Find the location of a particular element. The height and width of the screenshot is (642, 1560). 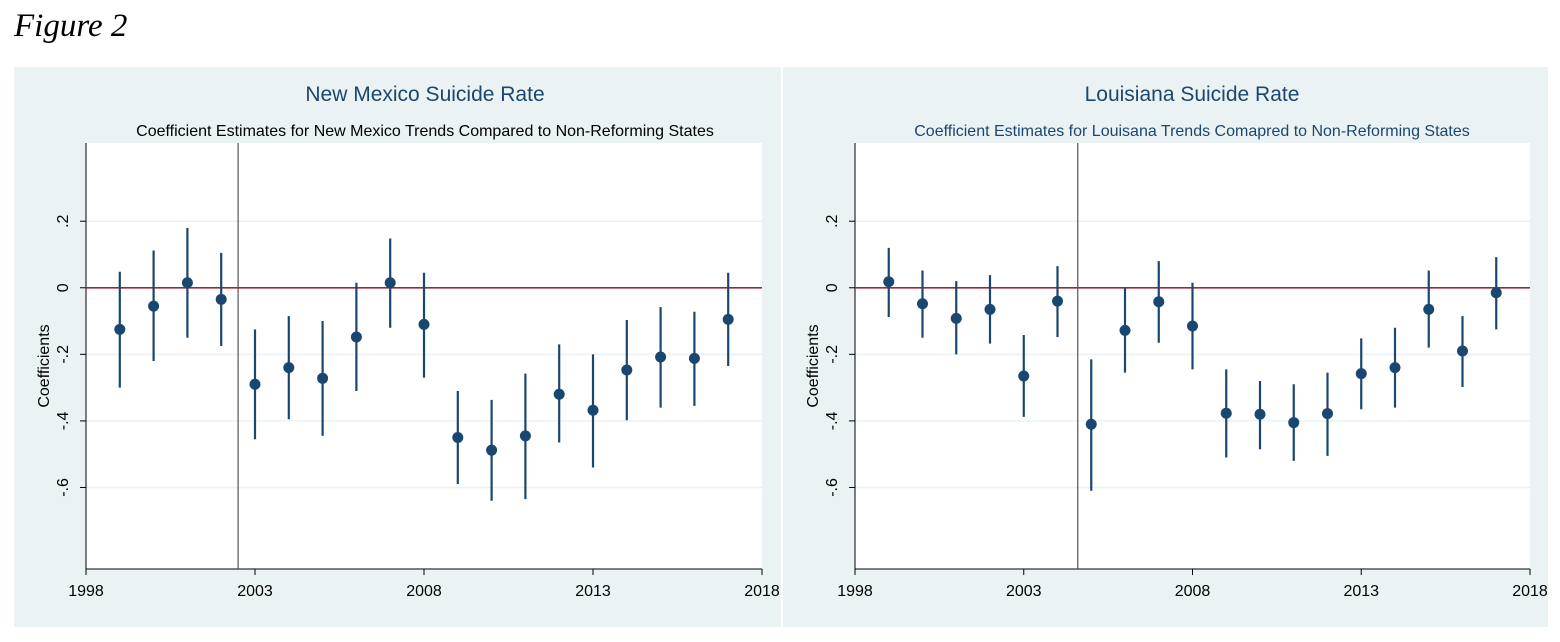

new-mexico-y-tick-label: .2 is located at coordinates (63, 220).